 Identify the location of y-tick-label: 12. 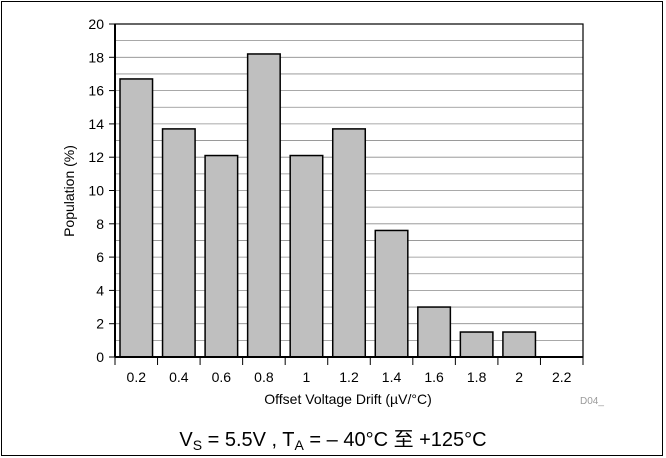
(96, 157).